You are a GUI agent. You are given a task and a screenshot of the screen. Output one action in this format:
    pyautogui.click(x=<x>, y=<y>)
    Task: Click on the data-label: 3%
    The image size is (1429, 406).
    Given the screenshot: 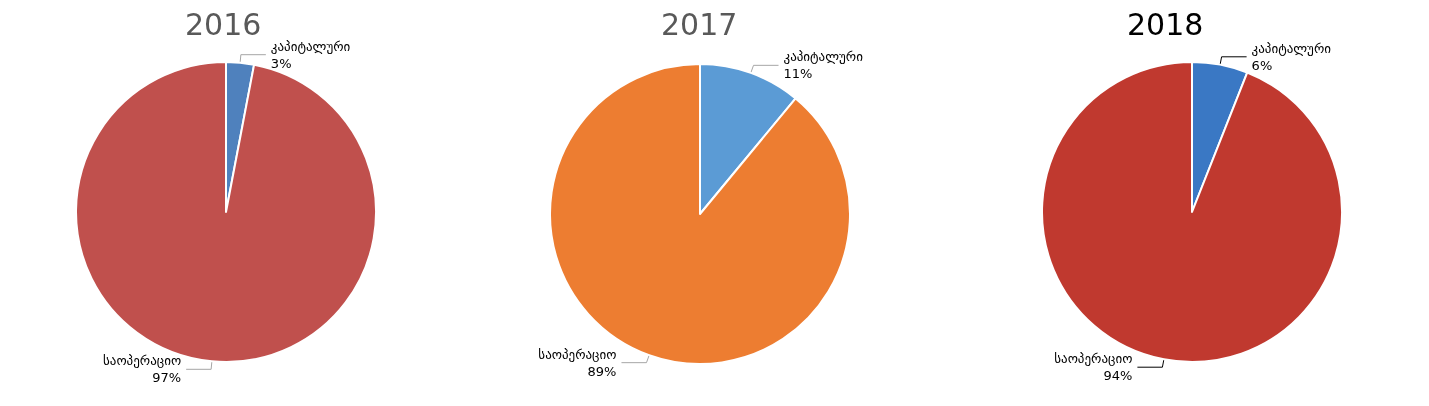 What is the action you would take?
    pyautogui.click(x=281, y=63)
    